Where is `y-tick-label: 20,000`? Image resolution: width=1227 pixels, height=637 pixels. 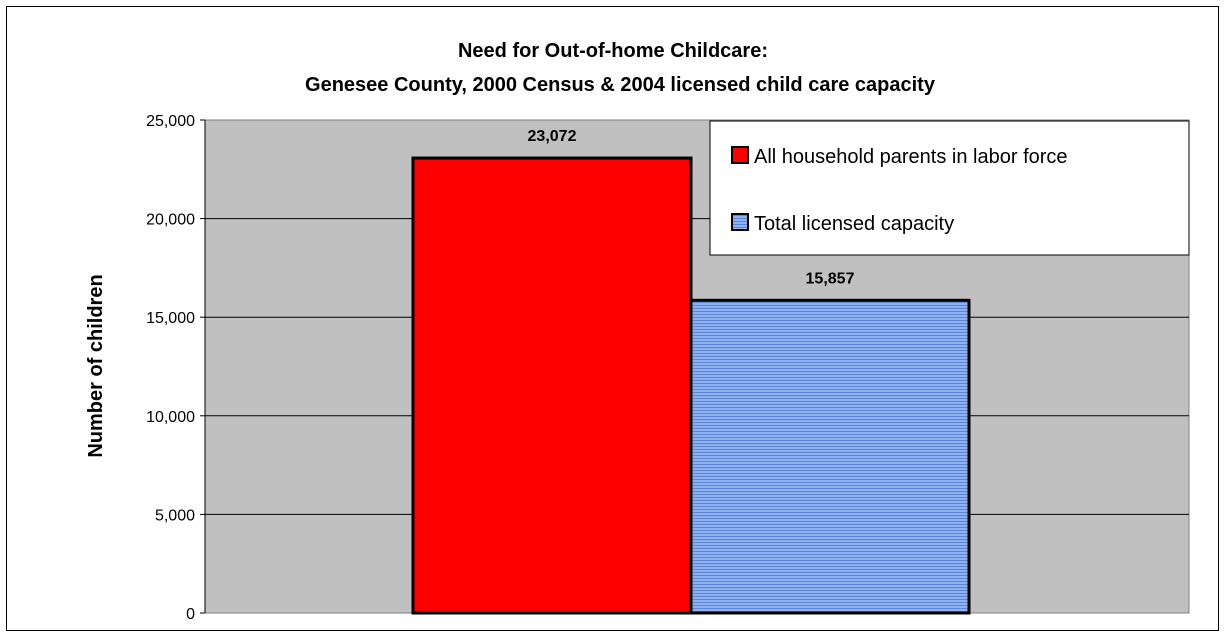 y-tick-label: 20,000 is located at coordinates (170, 220).